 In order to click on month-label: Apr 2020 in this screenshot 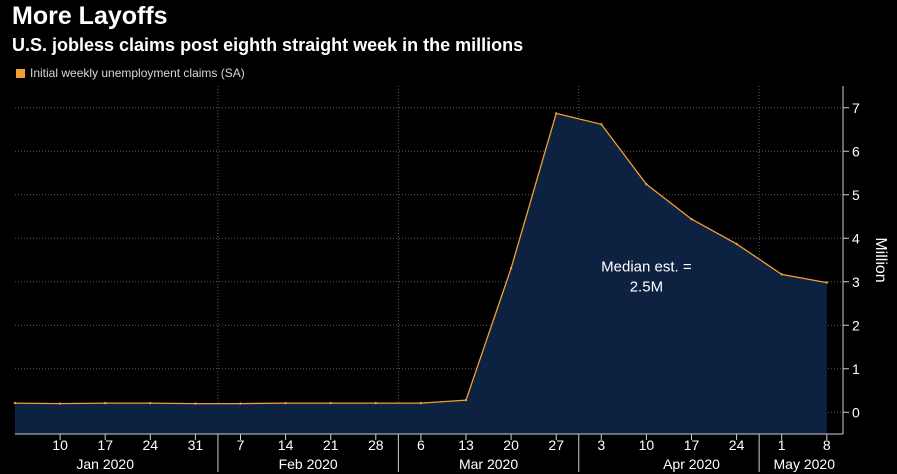, I will do `click(691, 464)`.